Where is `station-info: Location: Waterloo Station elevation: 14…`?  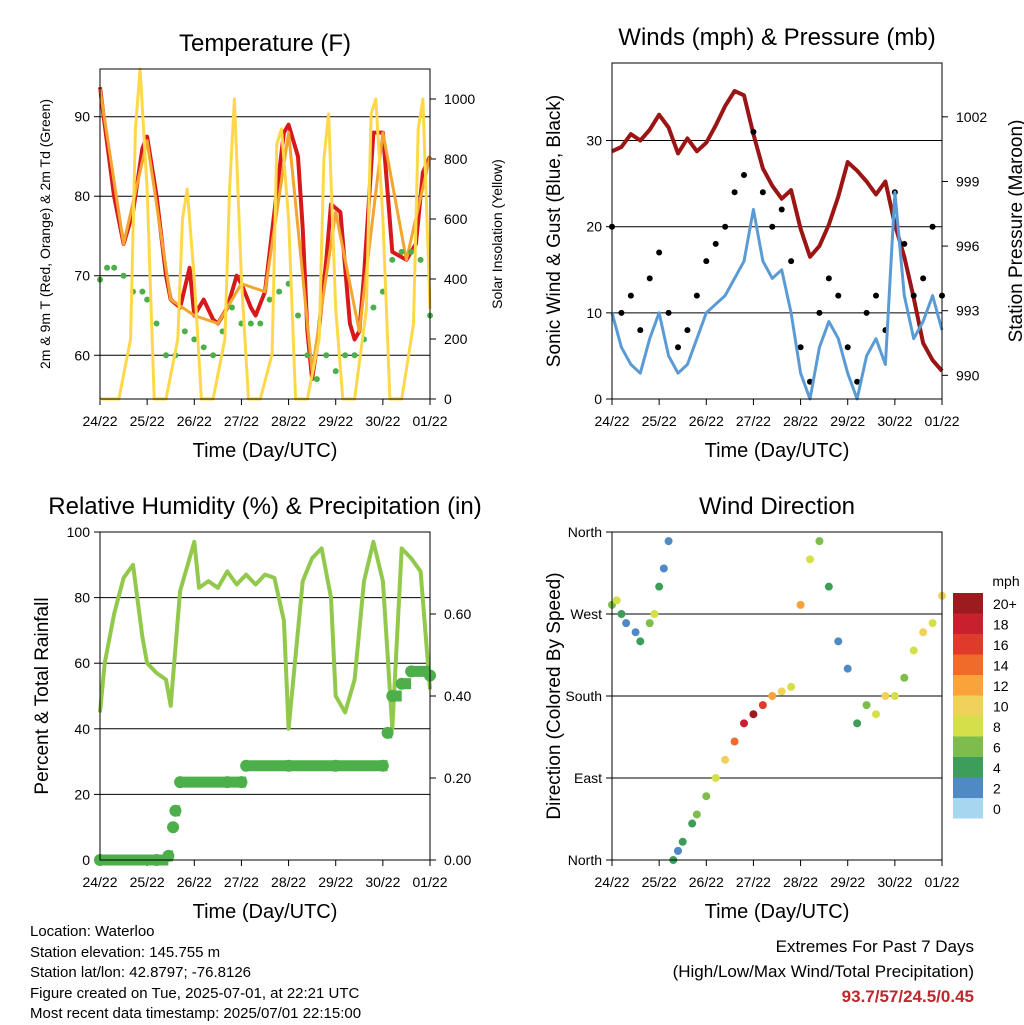 station-info: Location: Waterloo Station elevation: 14… is located at coordinates (195, 973).